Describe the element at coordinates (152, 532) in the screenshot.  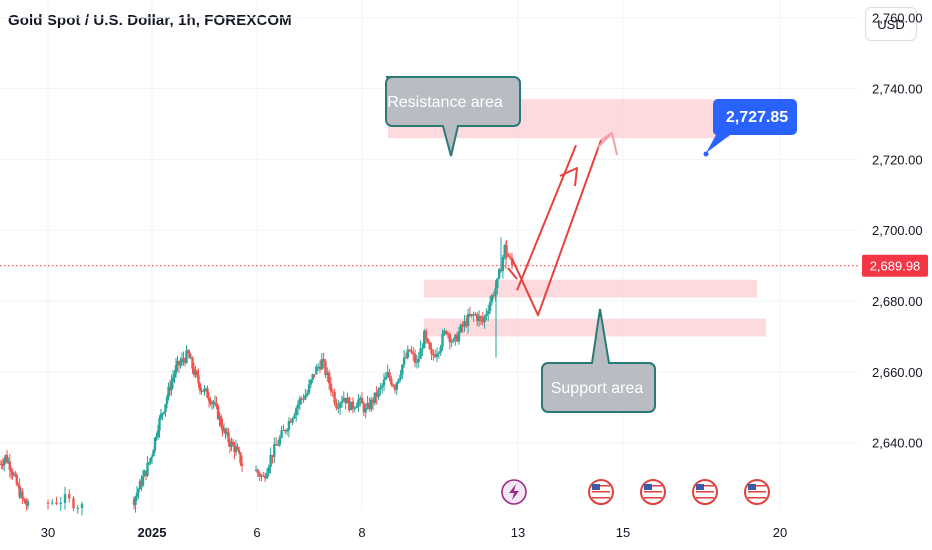
I see `time-tick-label: 2025` at that location.